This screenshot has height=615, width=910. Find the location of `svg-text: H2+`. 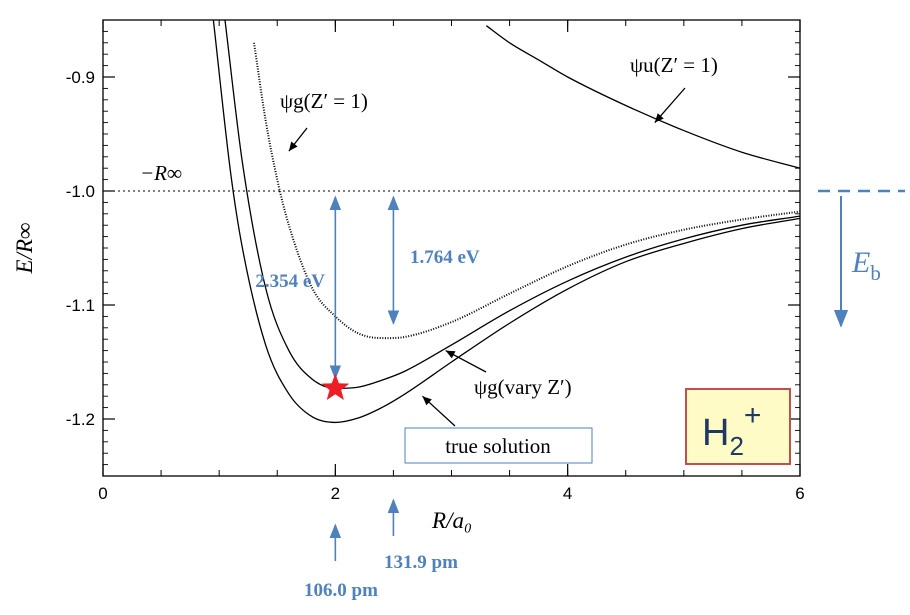

svg-text: H2+ is located at coordinates (731, 430).